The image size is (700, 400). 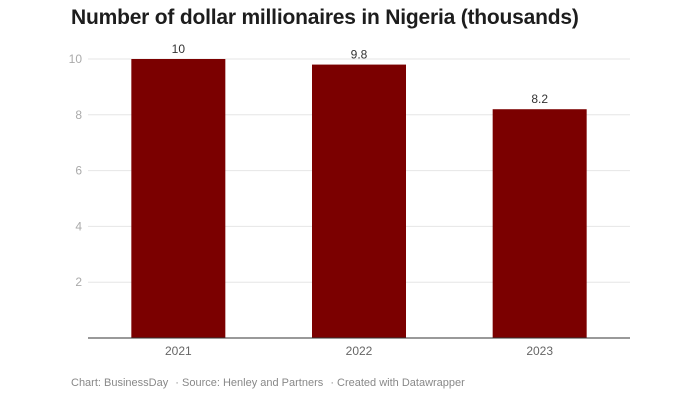 I want to click on datawrapper-link: · Created with Datawrapper, so click(x=397, y=383).